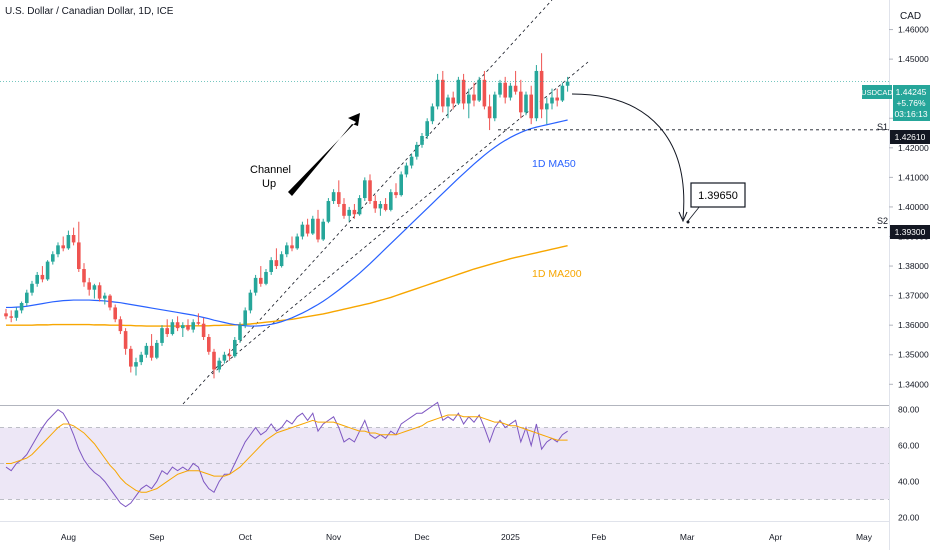 The height and width of the screenshot is (550, 932). I want to click on target-label: 1.39650, so click(718, 196).